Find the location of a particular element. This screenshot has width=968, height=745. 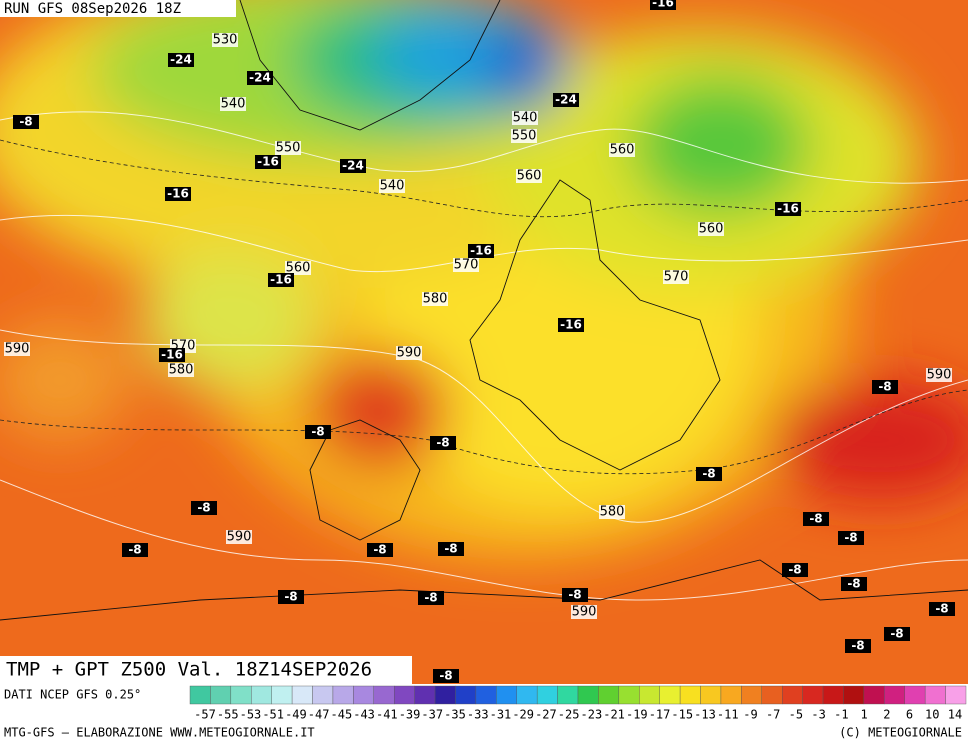

scale-label: -5 is located at coordinates (796, 715).